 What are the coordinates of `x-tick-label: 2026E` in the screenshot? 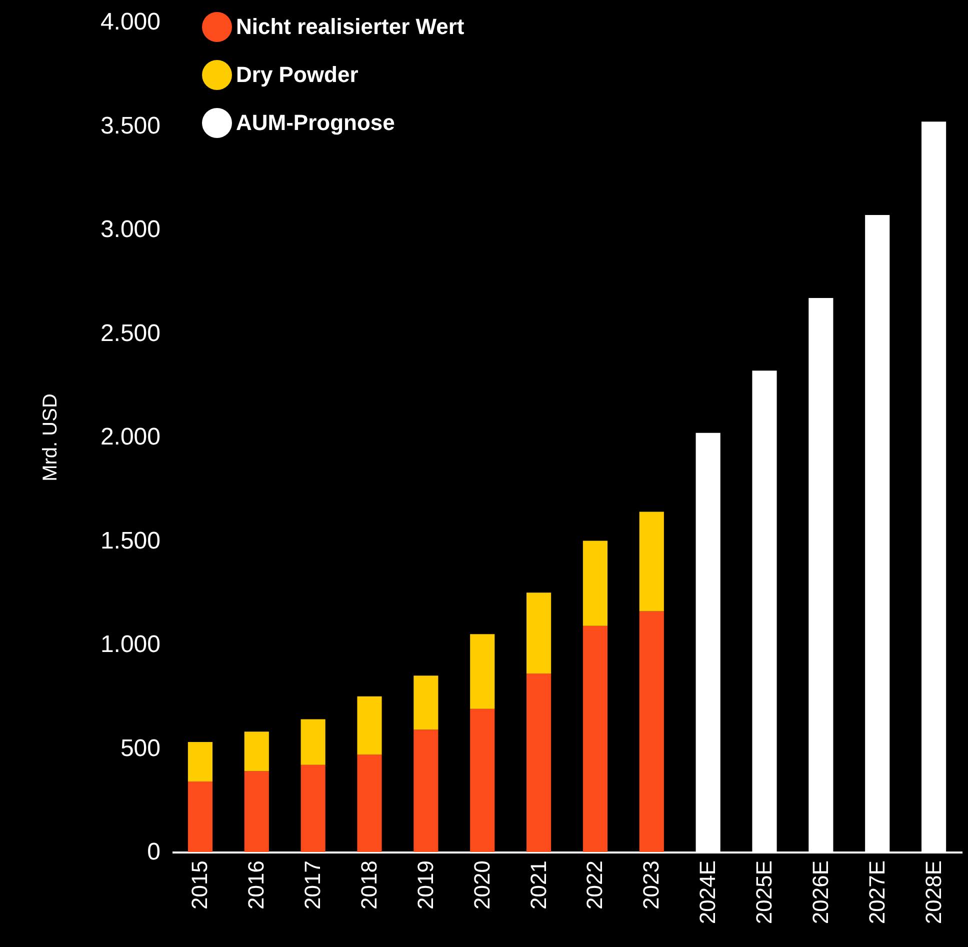 It's located at (820, 892).